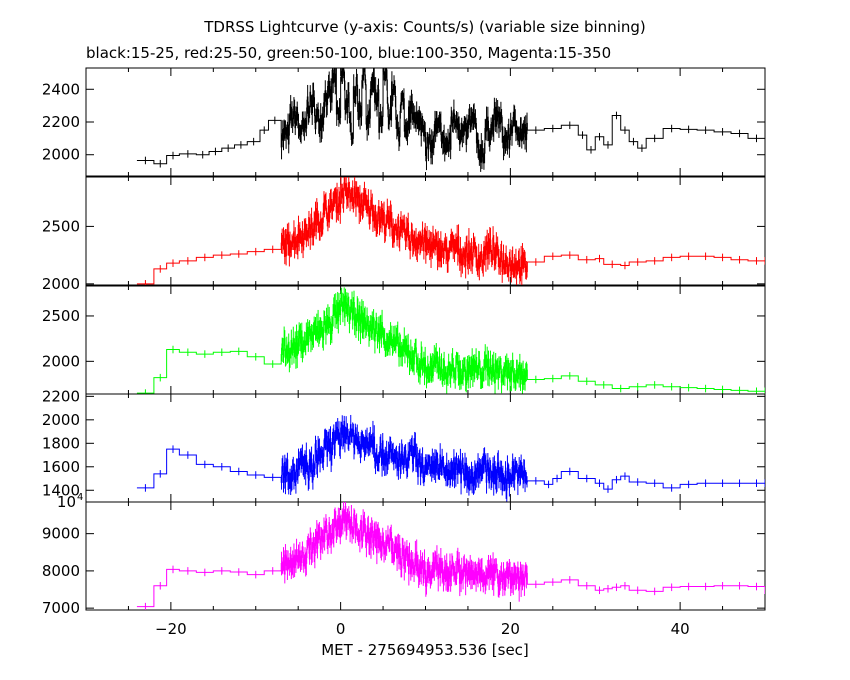 This screenshot has width=850, height=680. I want to click on panel-1: 2000 2200 2400, so click(404, 122).